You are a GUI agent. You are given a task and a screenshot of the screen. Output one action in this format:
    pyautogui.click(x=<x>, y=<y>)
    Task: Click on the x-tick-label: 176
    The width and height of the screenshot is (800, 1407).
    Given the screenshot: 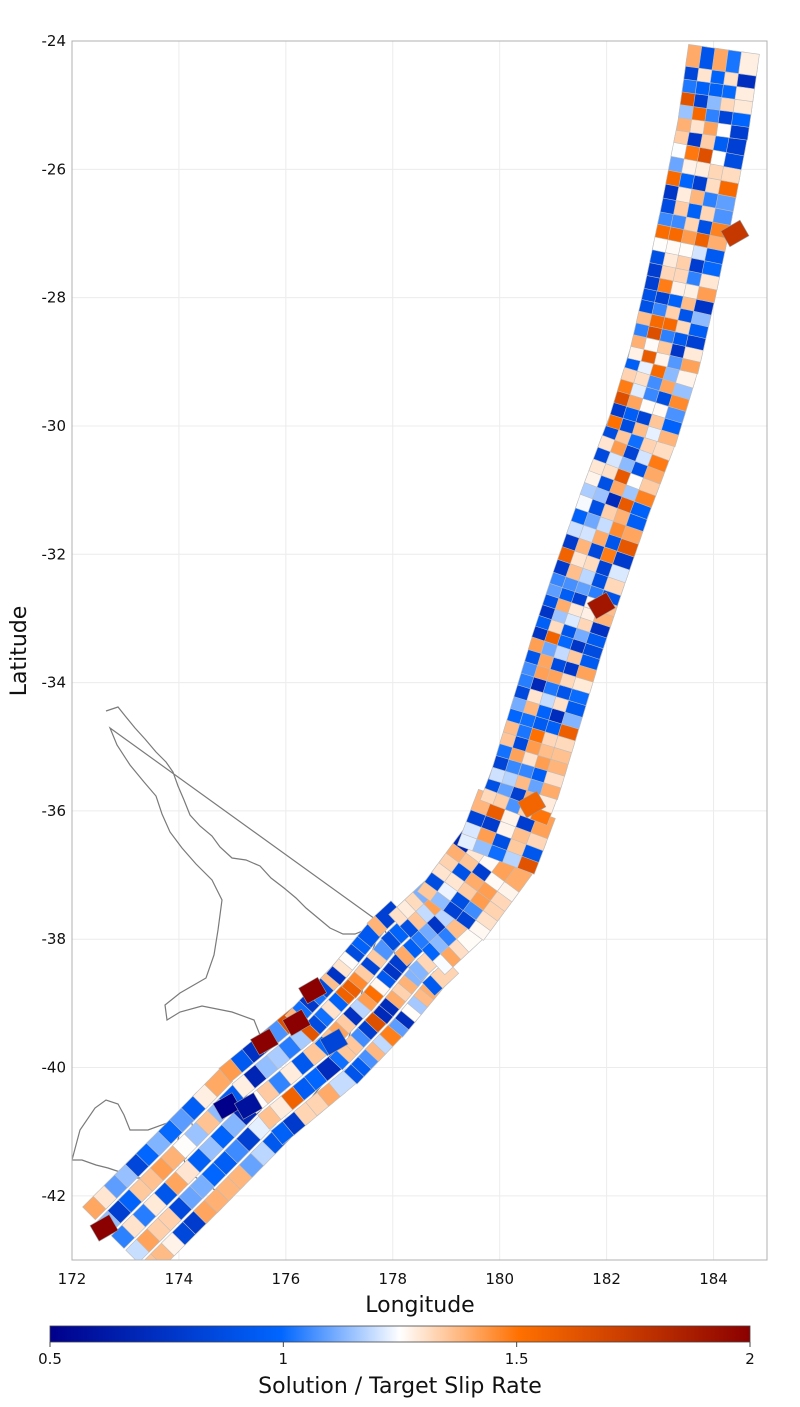 What is the action you would take?
    pyautogui.click(x=286, y=1279)
    